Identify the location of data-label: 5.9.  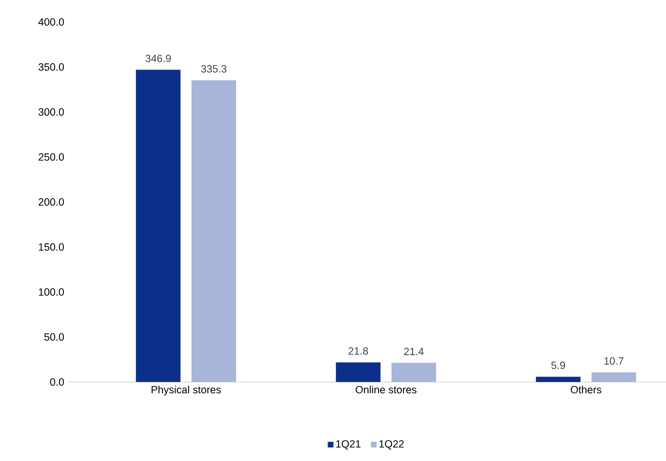
(558, 366).